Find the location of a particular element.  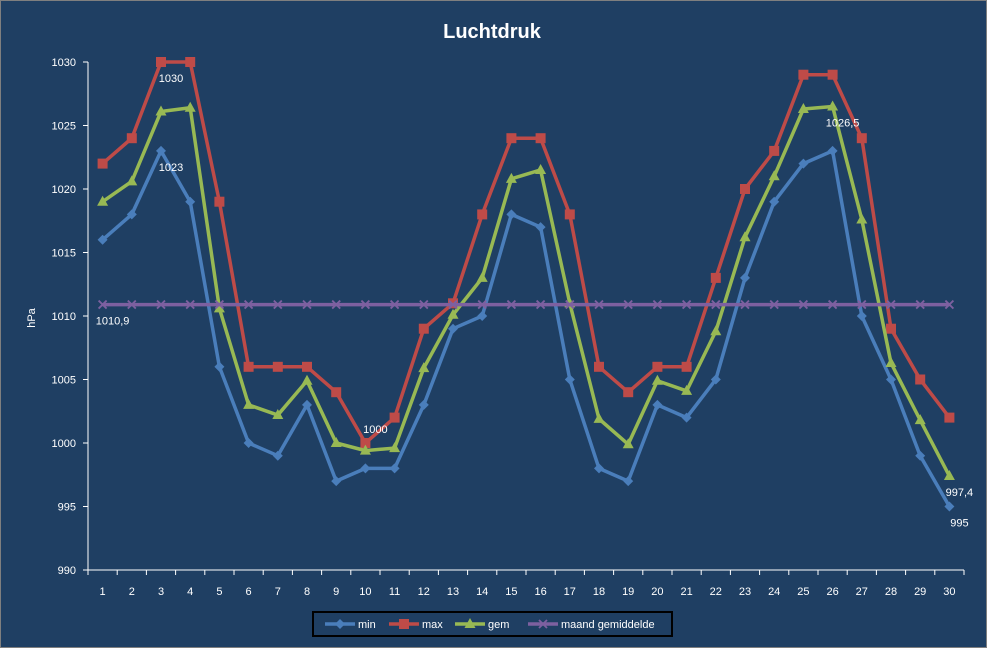

x-tick-label: 17 is located at coordinates (570, 592).